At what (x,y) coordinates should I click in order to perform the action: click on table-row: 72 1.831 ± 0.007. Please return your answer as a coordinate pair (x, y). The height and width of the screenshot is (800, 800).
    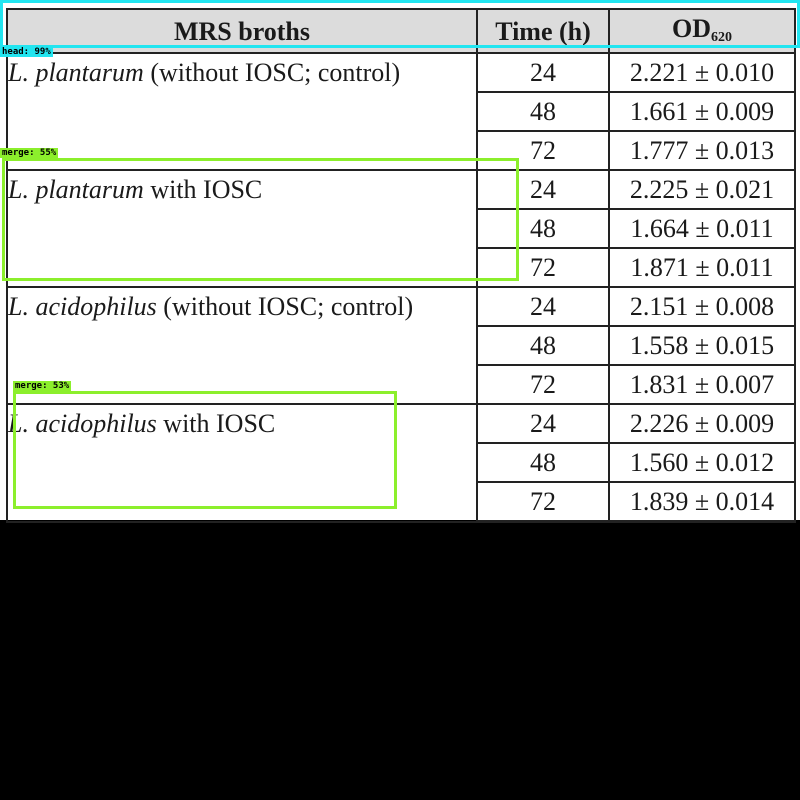
    Looking at the image, I should click on (401, 384).